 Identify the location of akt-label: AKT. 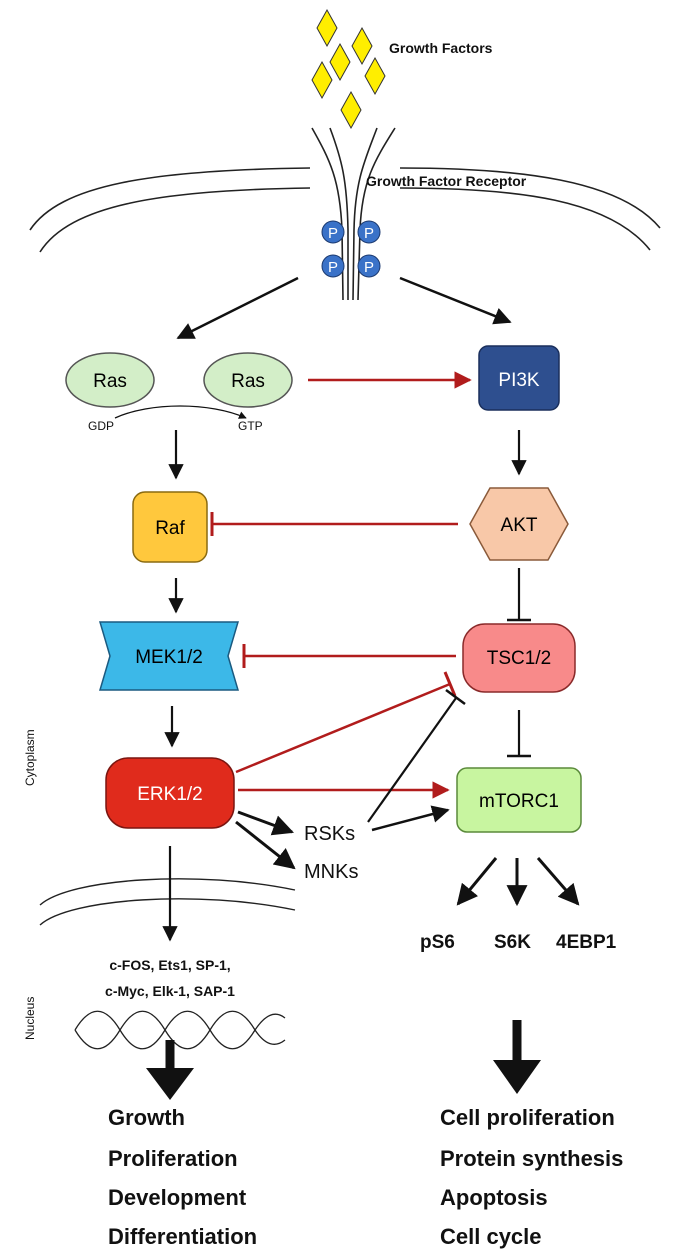
(519, 525).